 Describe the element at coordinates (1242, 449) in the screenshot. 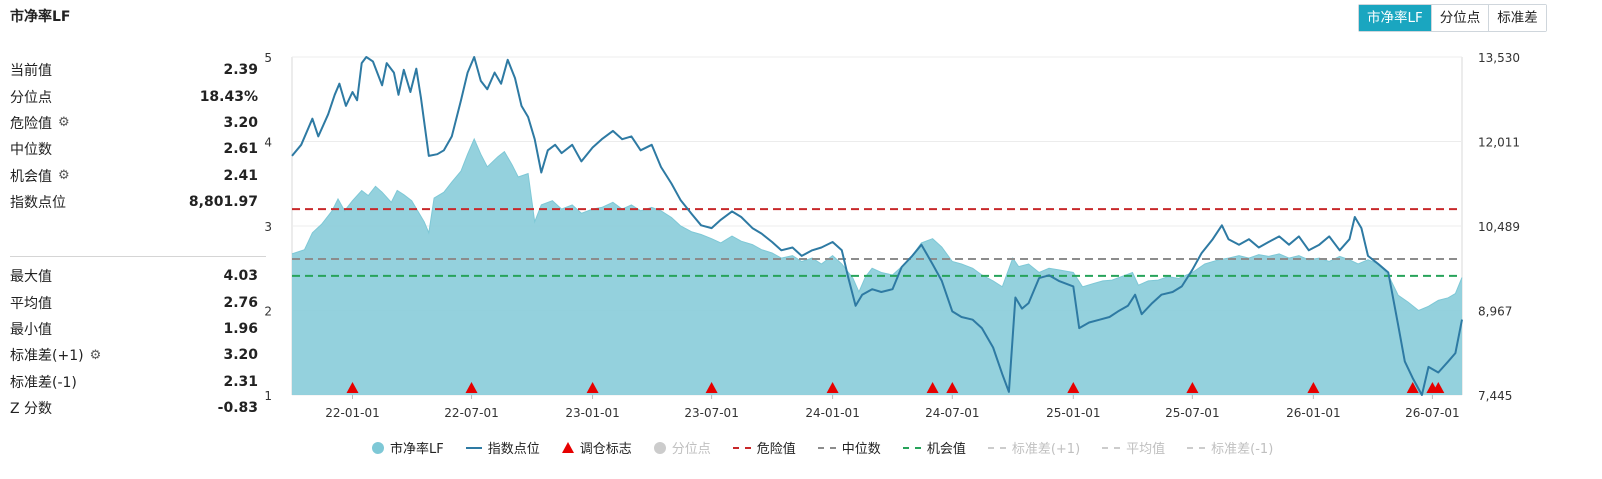

I see `legend-label: 标准差(-1)` at that location.